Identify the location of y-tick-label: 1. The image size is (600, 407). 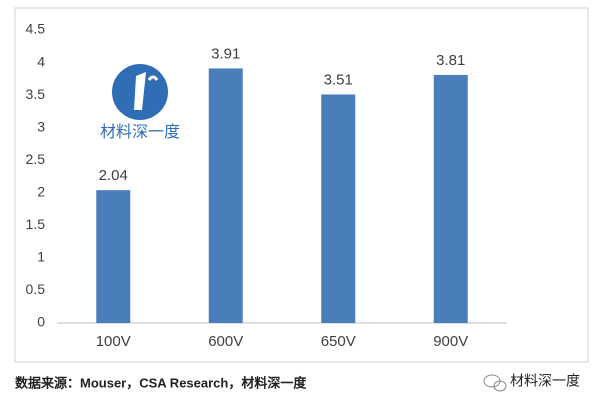
(41, 257).